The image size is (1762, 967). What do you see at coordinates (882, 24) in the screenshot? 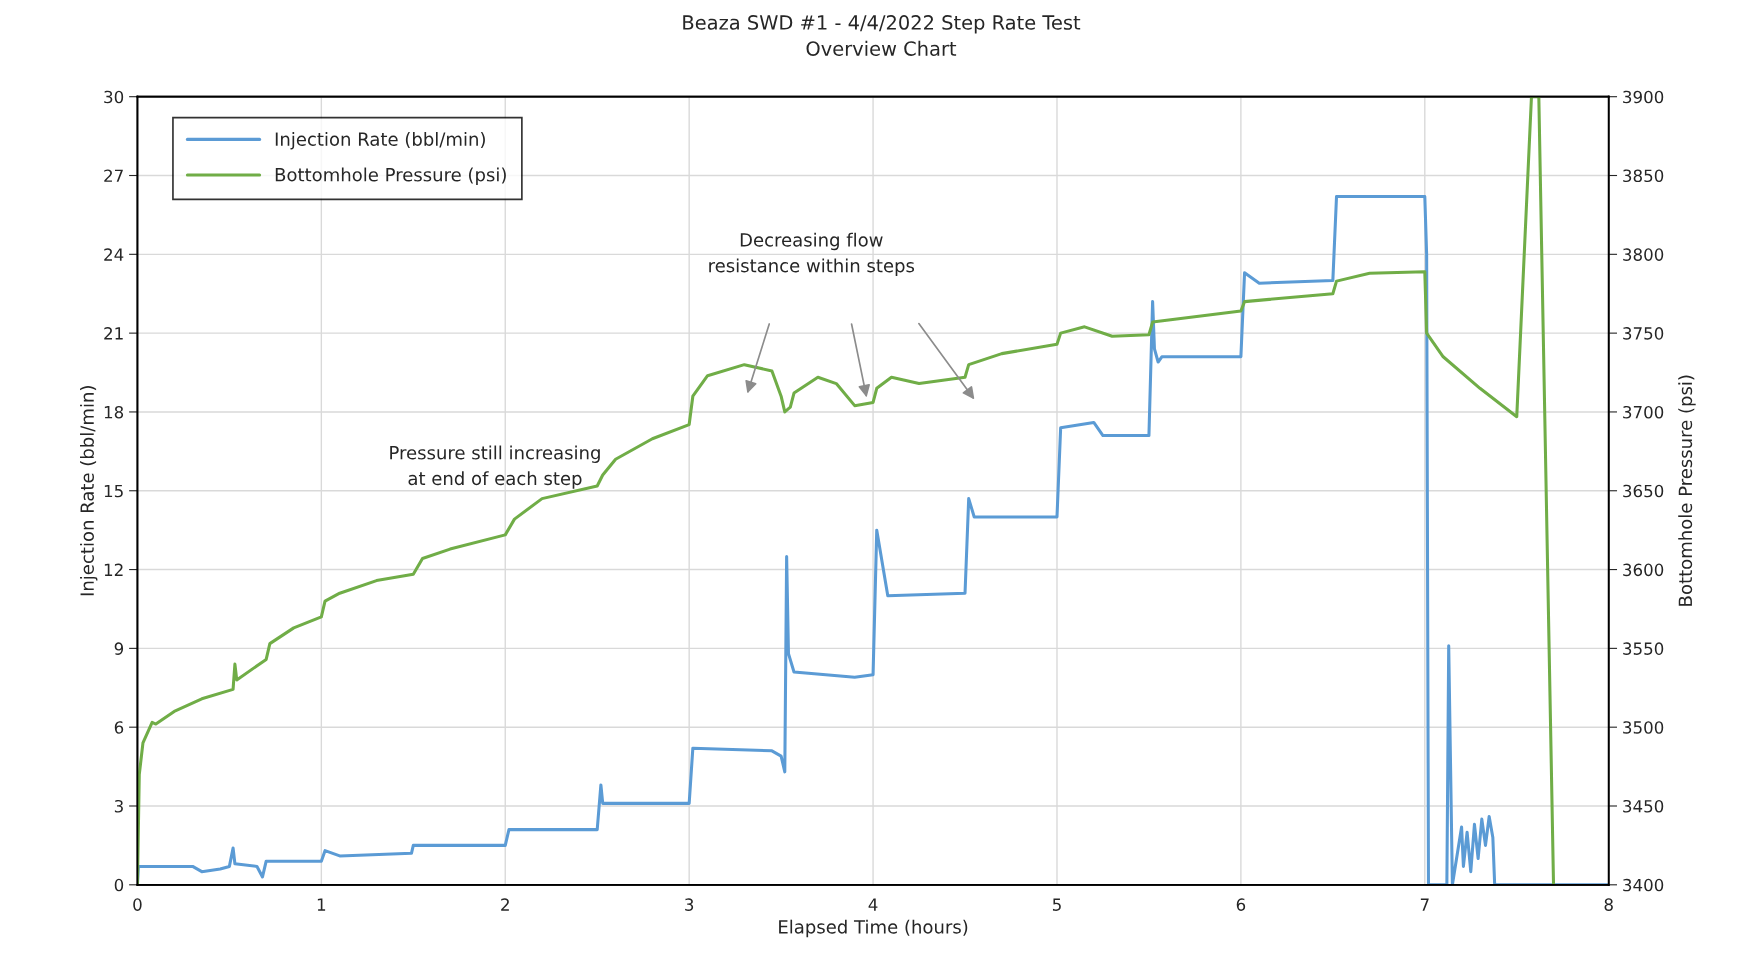
I see `chart-title: Beaza SWD #1 - 4/4/2022 Step Rate Test` at bounding box center [882, 24].